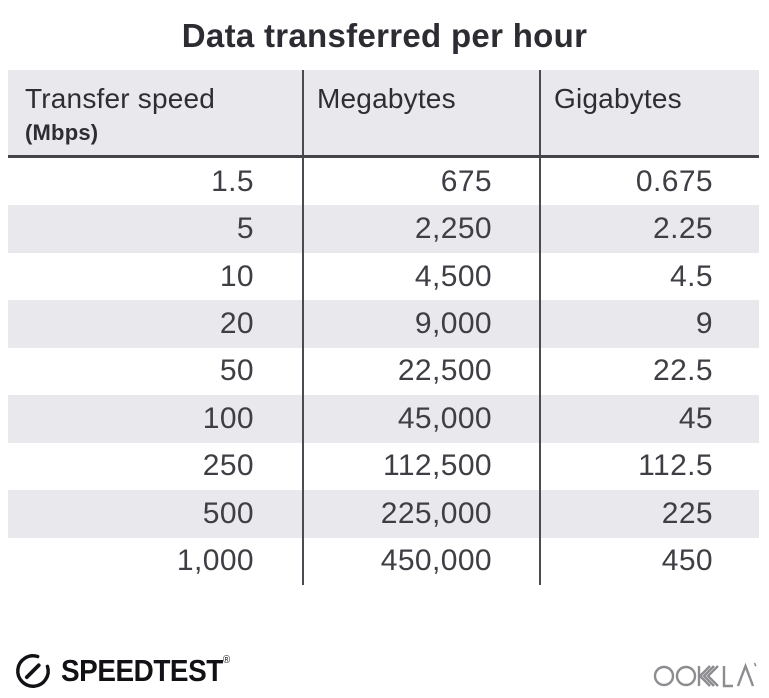  What do you see at coordinates (236, 371) in the screenshot?
I see `cell-speed: 50` at bounding box center [236, 371].